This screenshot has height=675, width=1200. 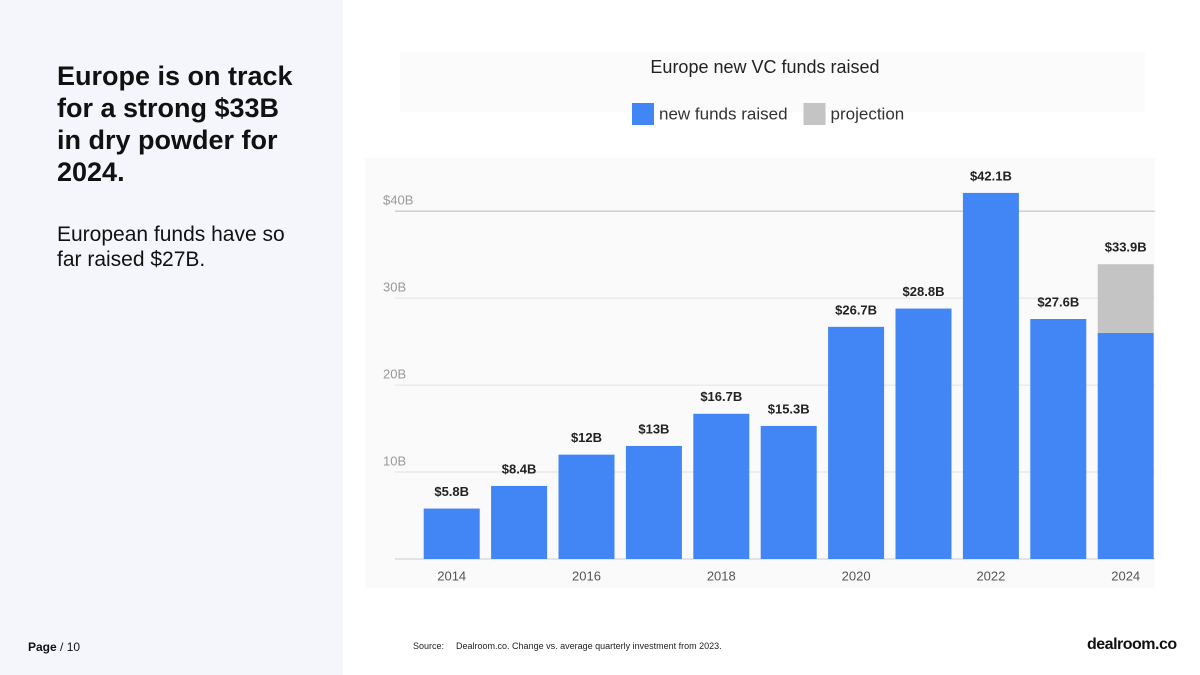 What do you see at coordinates (1058, 301) in the screenshot?
I see `data-label: $27.6B` at bounding box center [1058, 301].